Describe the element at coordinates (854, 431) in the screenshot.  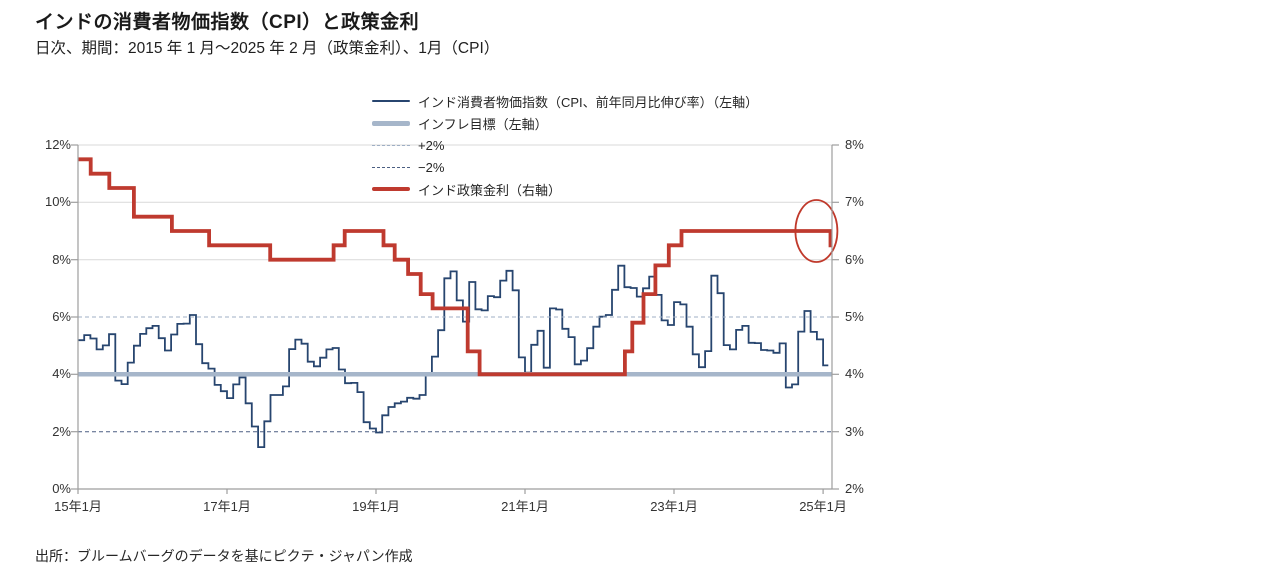
I see `right-axis-tick-label: 3%` at that location.